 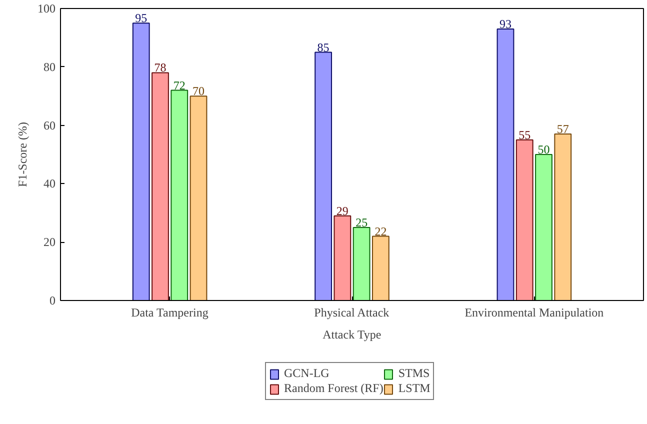 What do you see at coordinates (160, 67) in the screenshot?
I see `data-label: 78` at bounding box center [160, 67].